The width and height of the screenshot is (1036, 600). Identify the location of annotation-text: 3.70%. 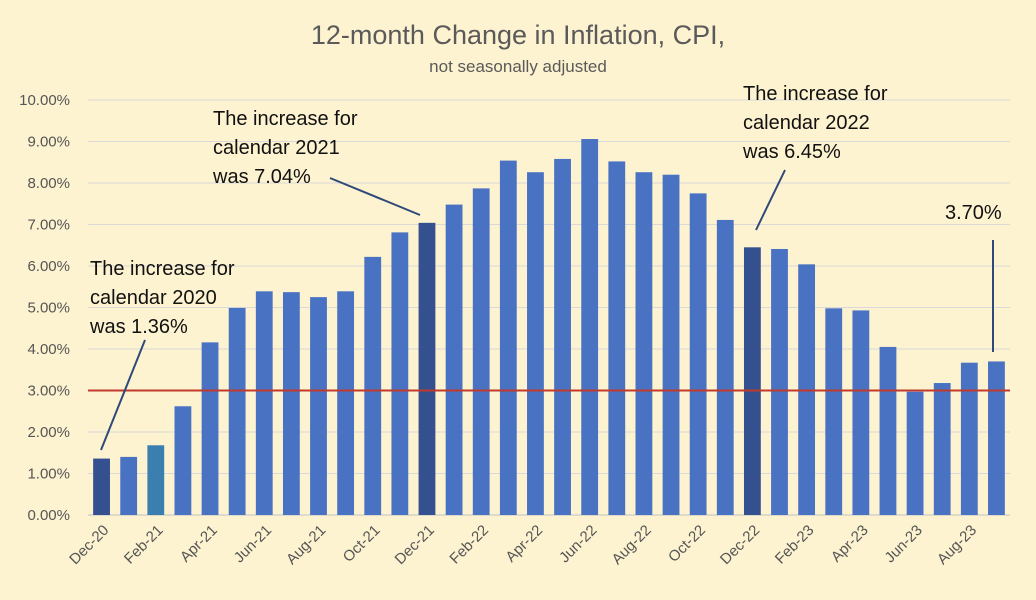
(973, 213).